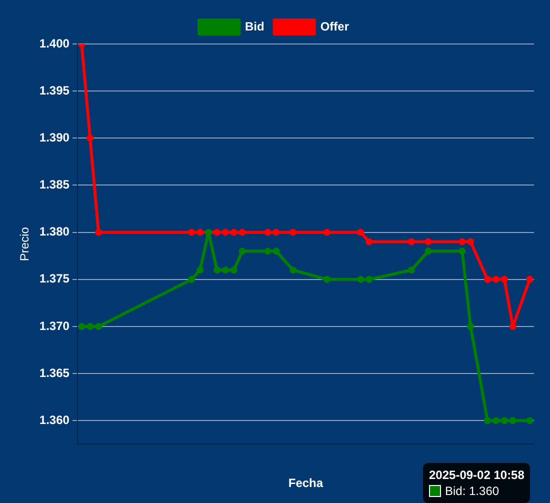 The height and width of the screenshot is (503, 550). I want to click on legend-label: Bid, so click(254, 26).